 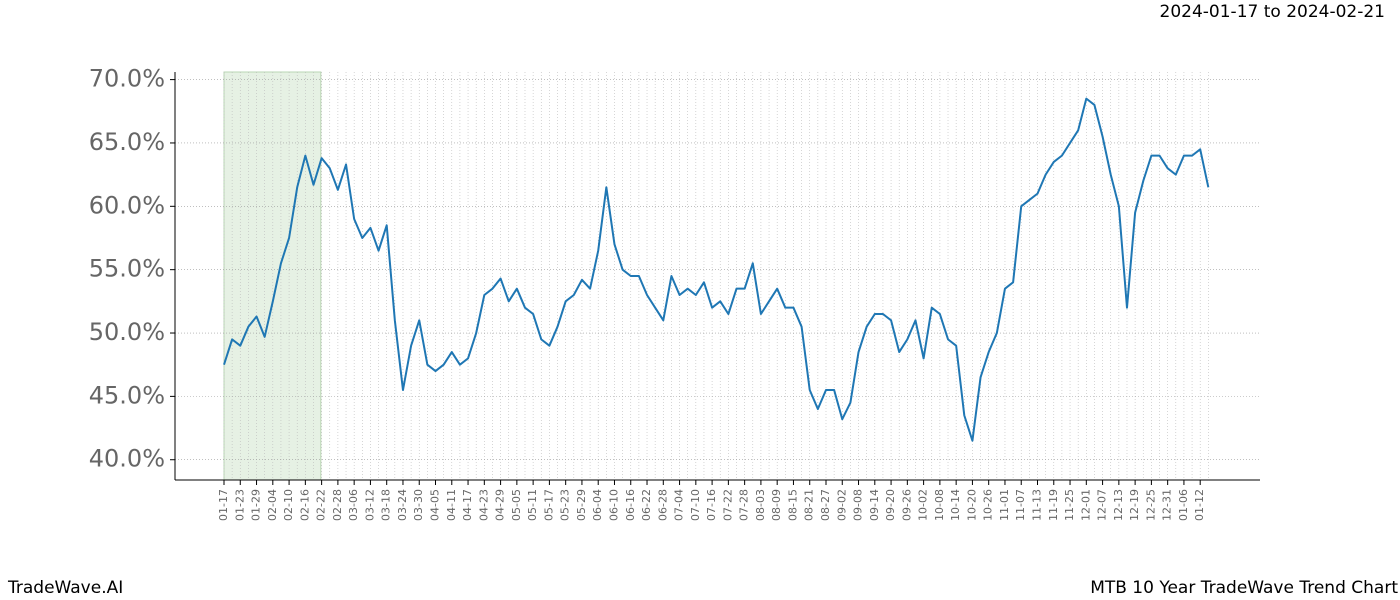 I want to click on x-tick-label: 09-20, so click(x=890, y=505).